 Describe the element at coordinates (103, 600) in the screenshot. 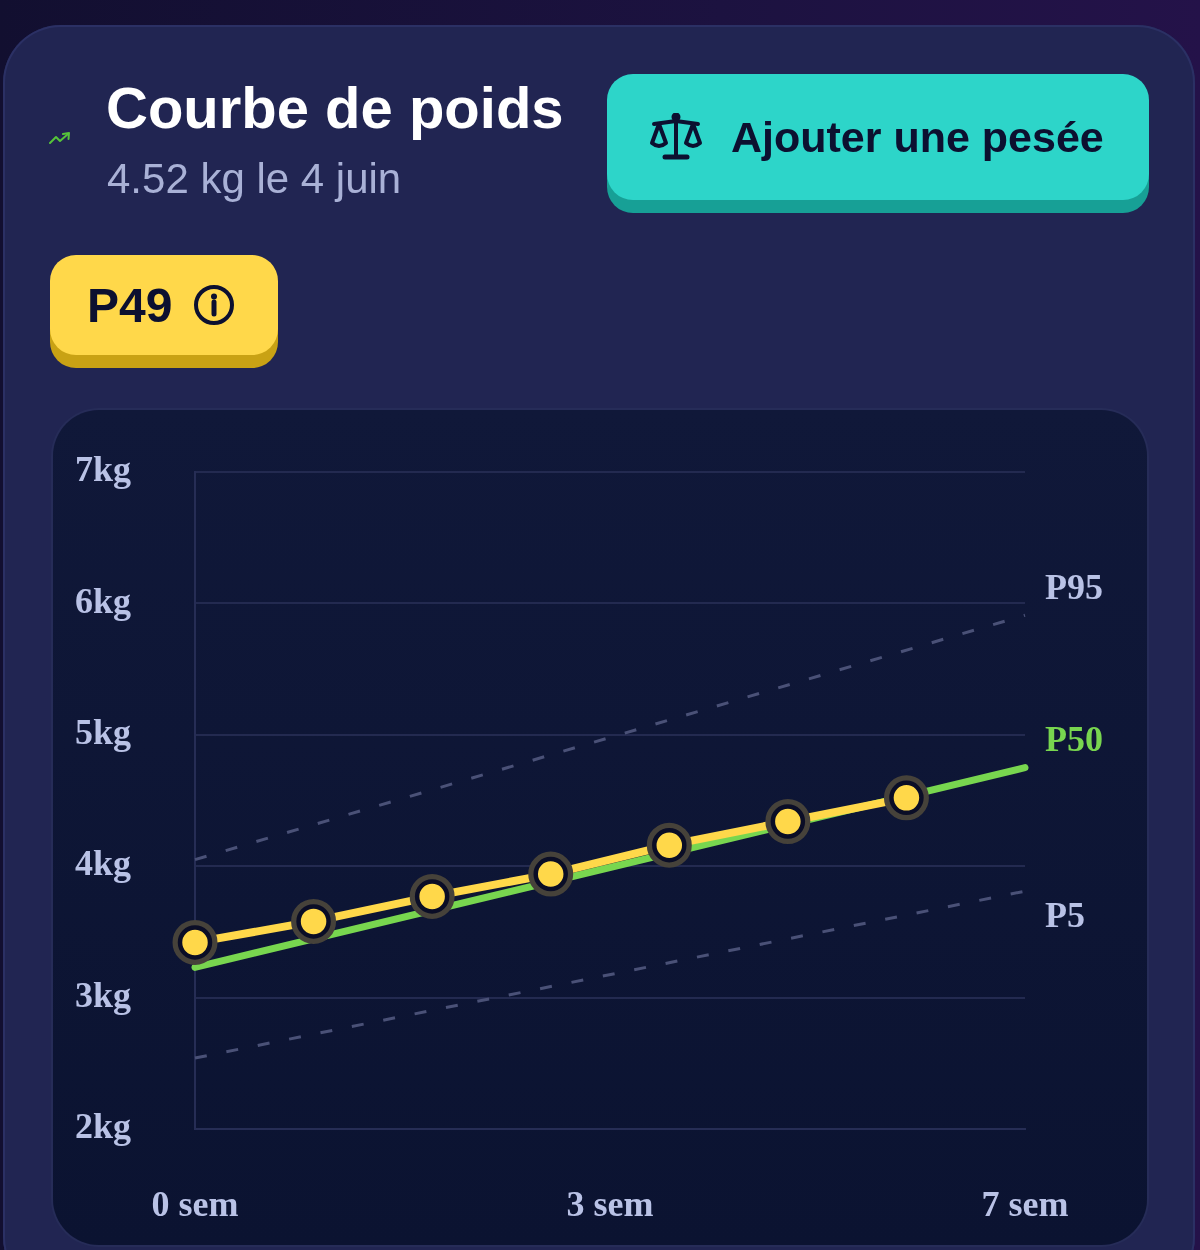

I see `y-tick-label: 6kg` at that location.